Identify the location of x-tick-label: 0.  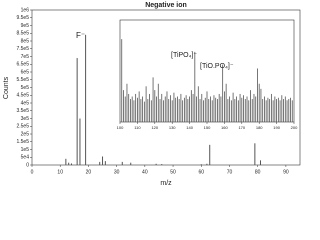
(32, 172).